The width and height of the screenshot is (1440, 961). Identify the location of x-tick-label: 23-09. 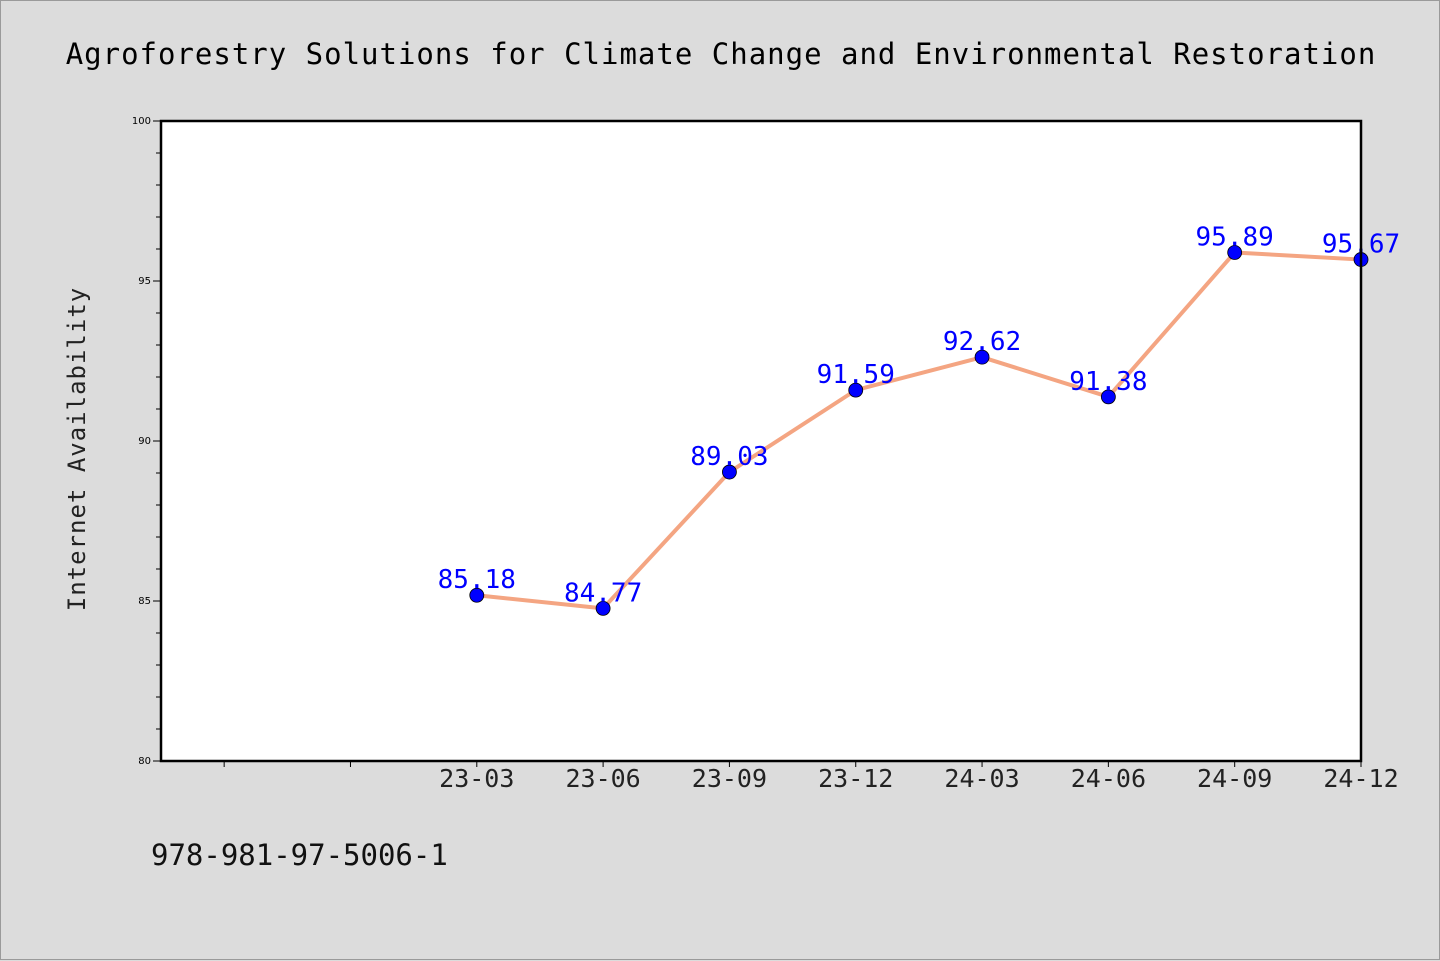
(729, 778).